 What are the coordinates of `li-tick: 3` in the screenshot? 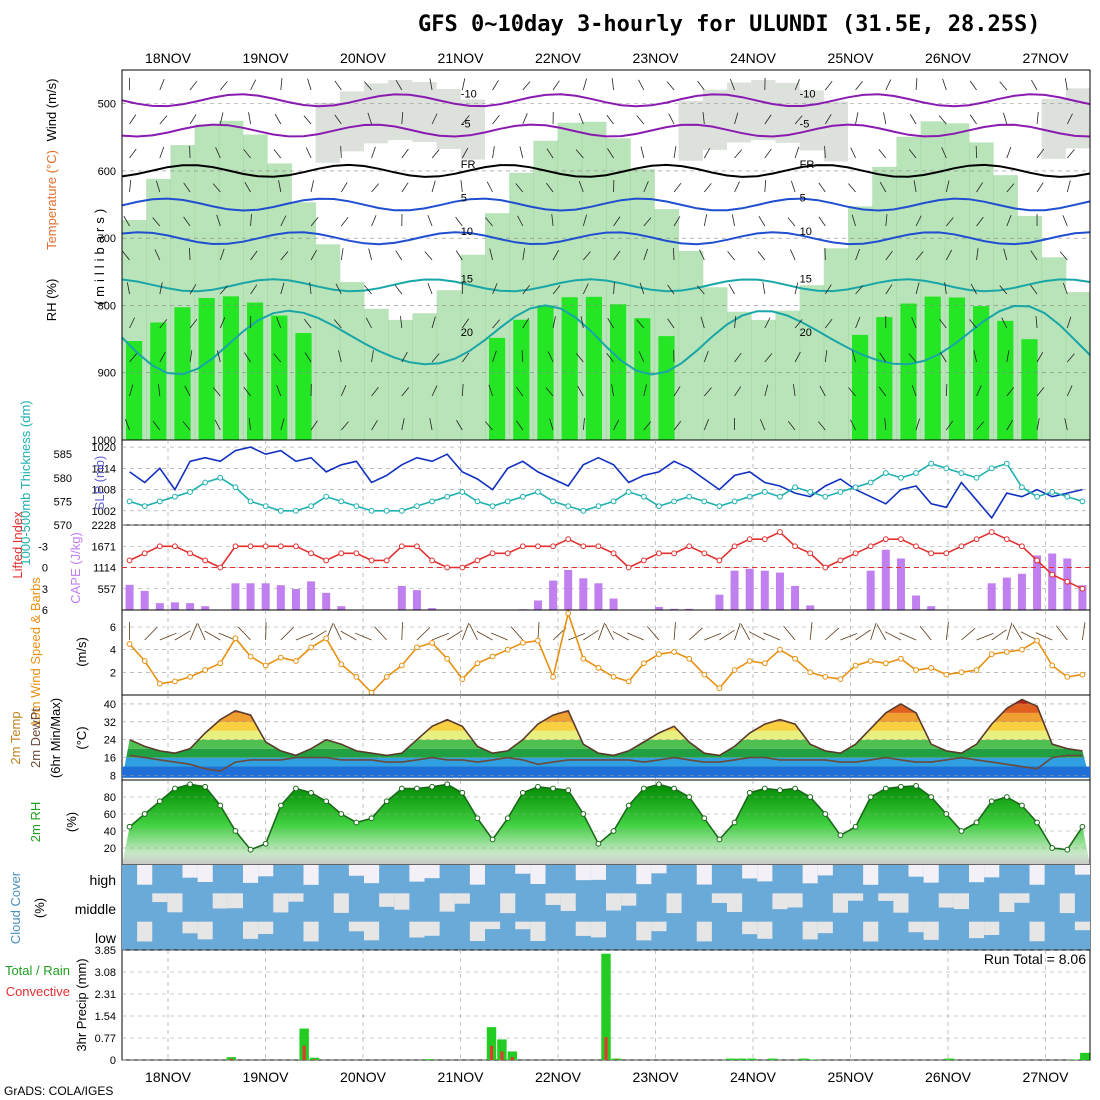 It's located at (45, 590).